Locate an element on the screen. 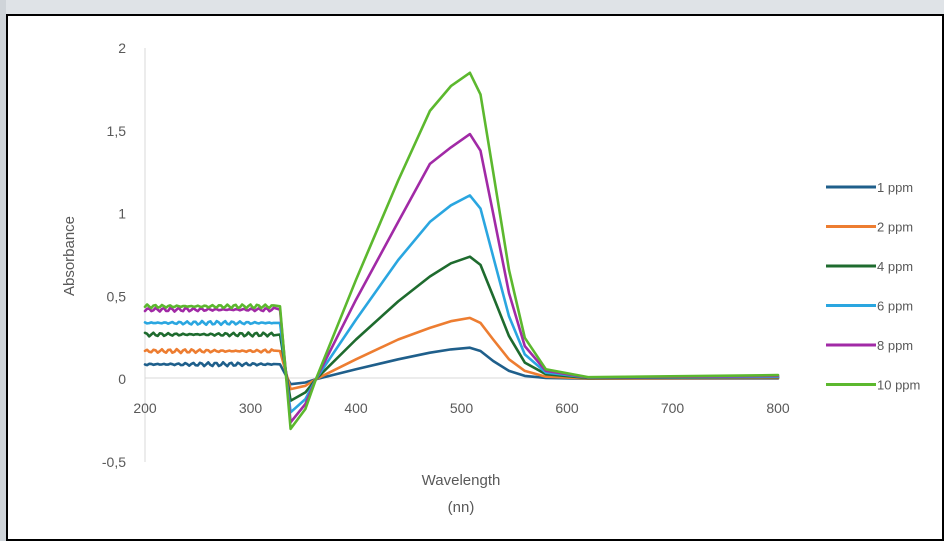  legend-label: 4 ppm is located at coordinates (895, 266).